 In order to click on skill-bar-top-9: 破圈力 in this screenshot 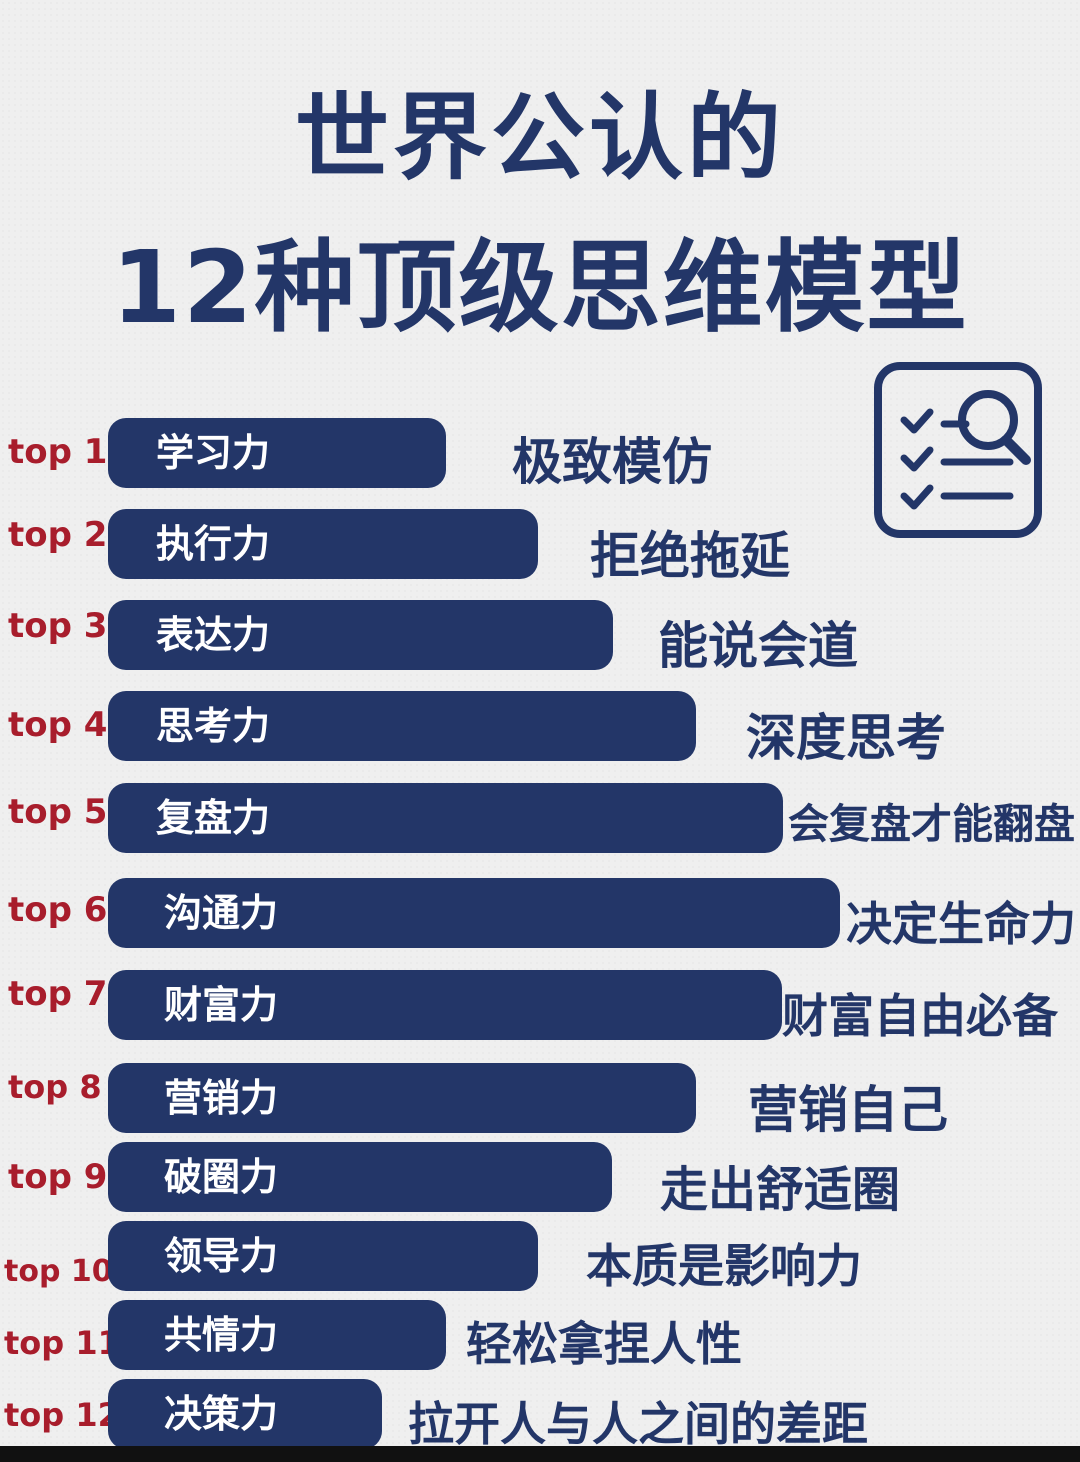, I will do `click(360, 1177)`.